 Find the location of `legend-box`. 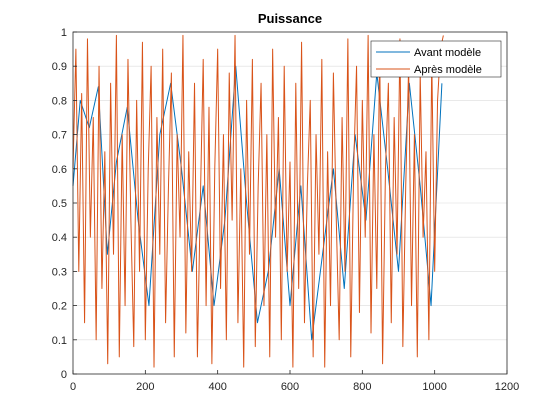

legend-box is located at coordinates (436, 59).